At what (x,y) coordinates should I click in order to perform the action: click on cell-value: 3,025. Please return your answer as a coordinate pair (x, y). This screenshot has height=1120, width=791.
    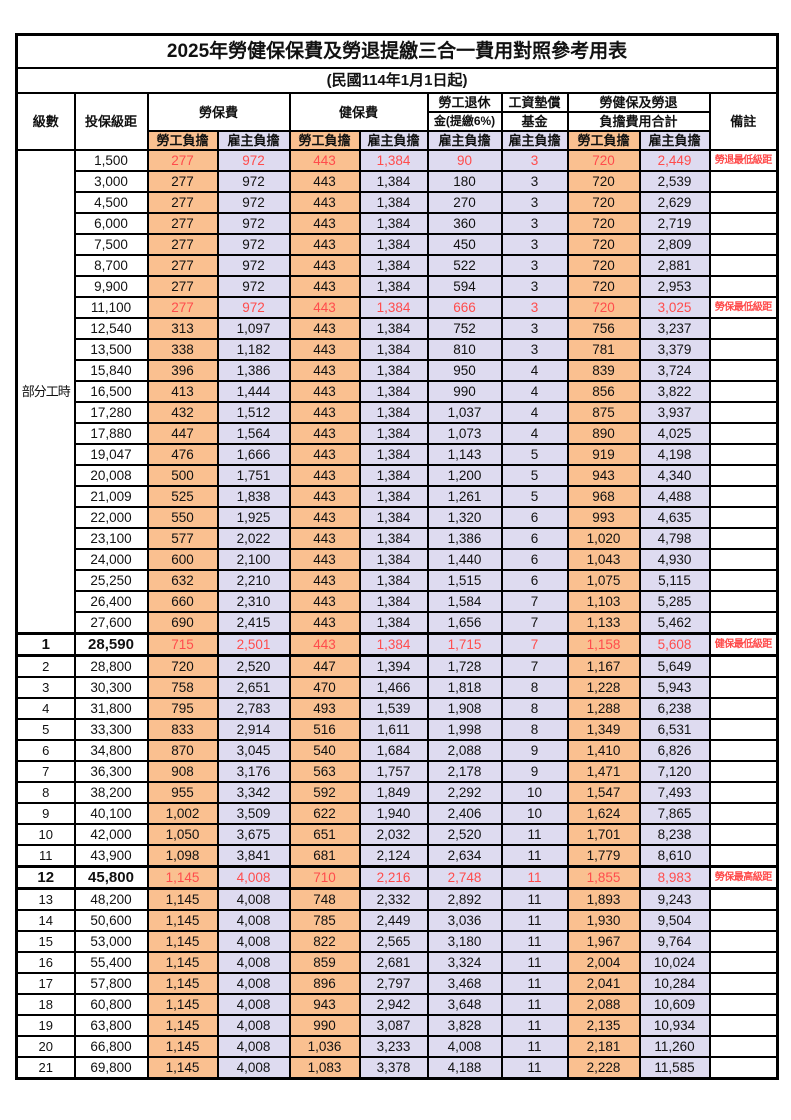
    Looking at the image, I should click on (674, 307).